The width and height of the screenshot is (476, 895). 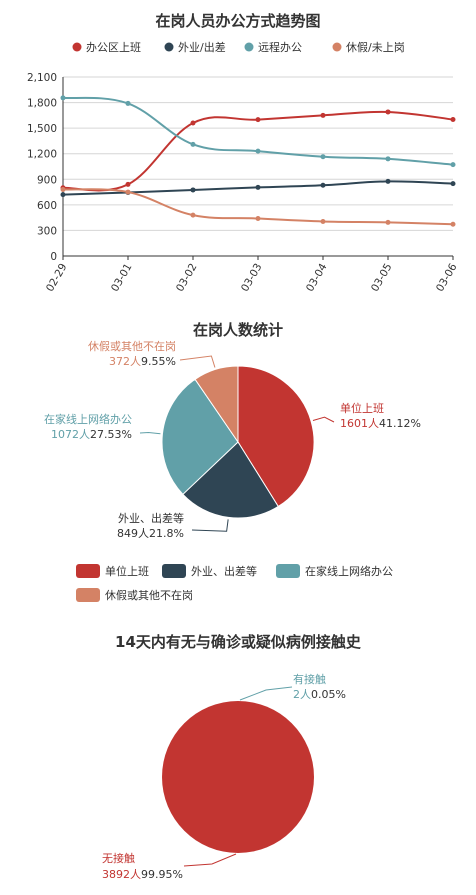 I want to click on line-chart-grid, so click(x=258, y=153).